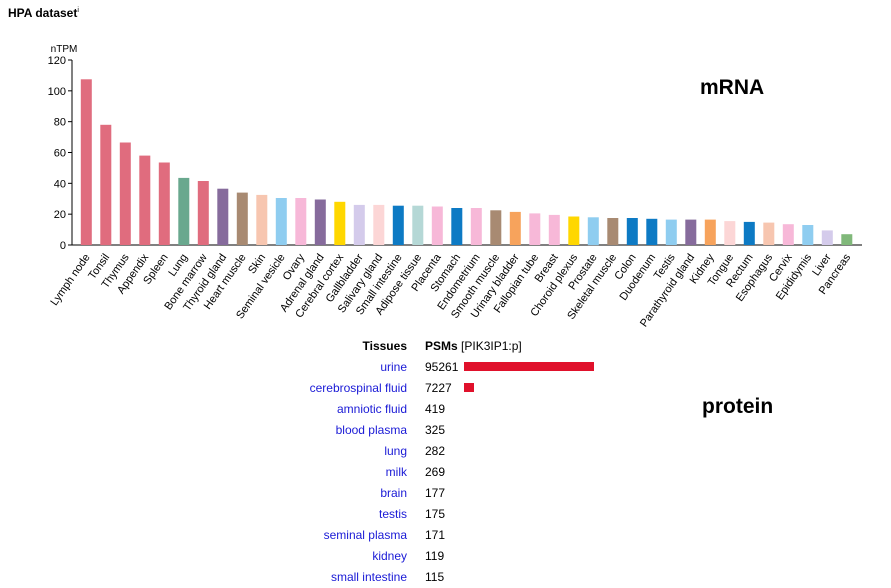 The image size is (891, 588). I want to click on tissue-link: lung, so click(395, 451).